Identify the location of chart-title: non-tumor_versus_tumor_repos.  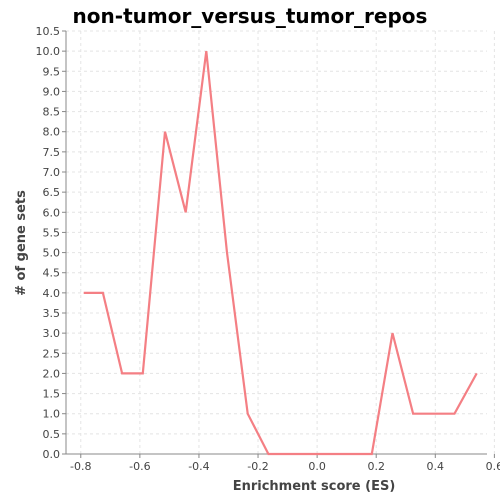
(250, 16).